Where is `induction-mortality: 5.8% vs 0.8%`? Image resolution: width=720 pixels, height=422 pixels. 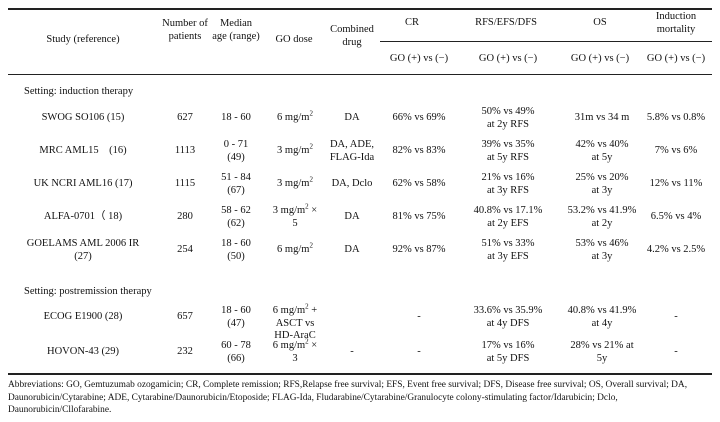
induction-mortality: 5.8% vs 0.8% is located at coordinates (676, 117).